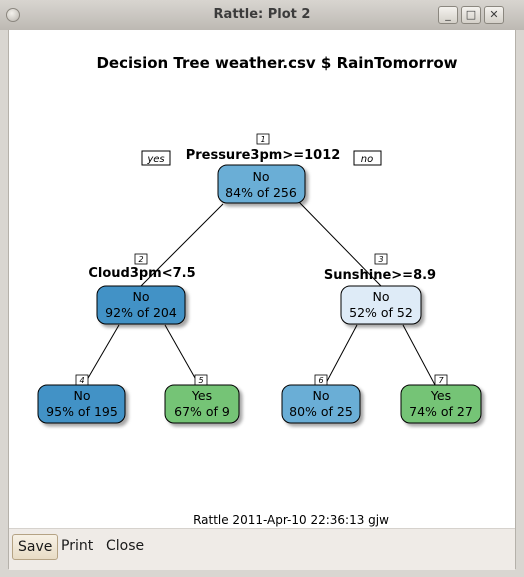  I want to click on node-2-split: Cloud3pm<7.5, so click(141, 273).